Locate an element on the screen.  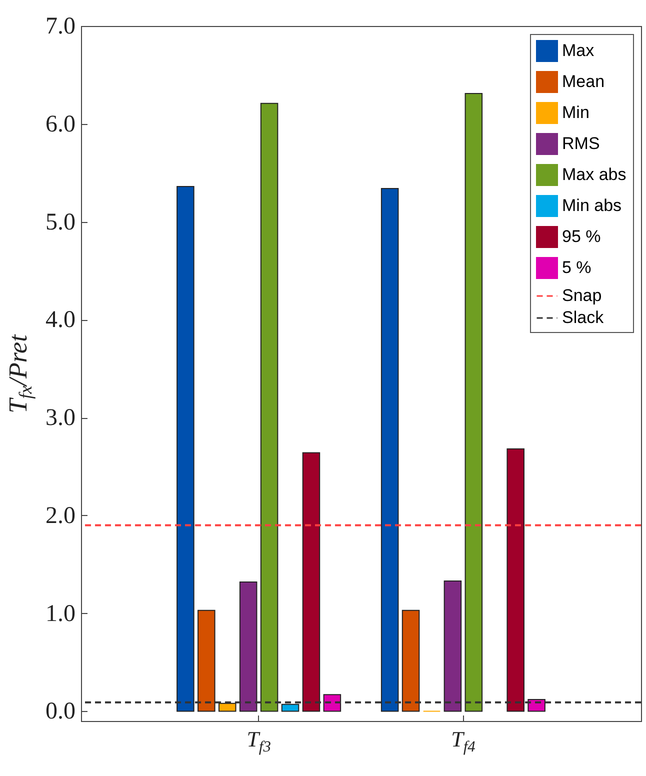
y-tick-label: 4.0 is located at coordinates (61, 320).